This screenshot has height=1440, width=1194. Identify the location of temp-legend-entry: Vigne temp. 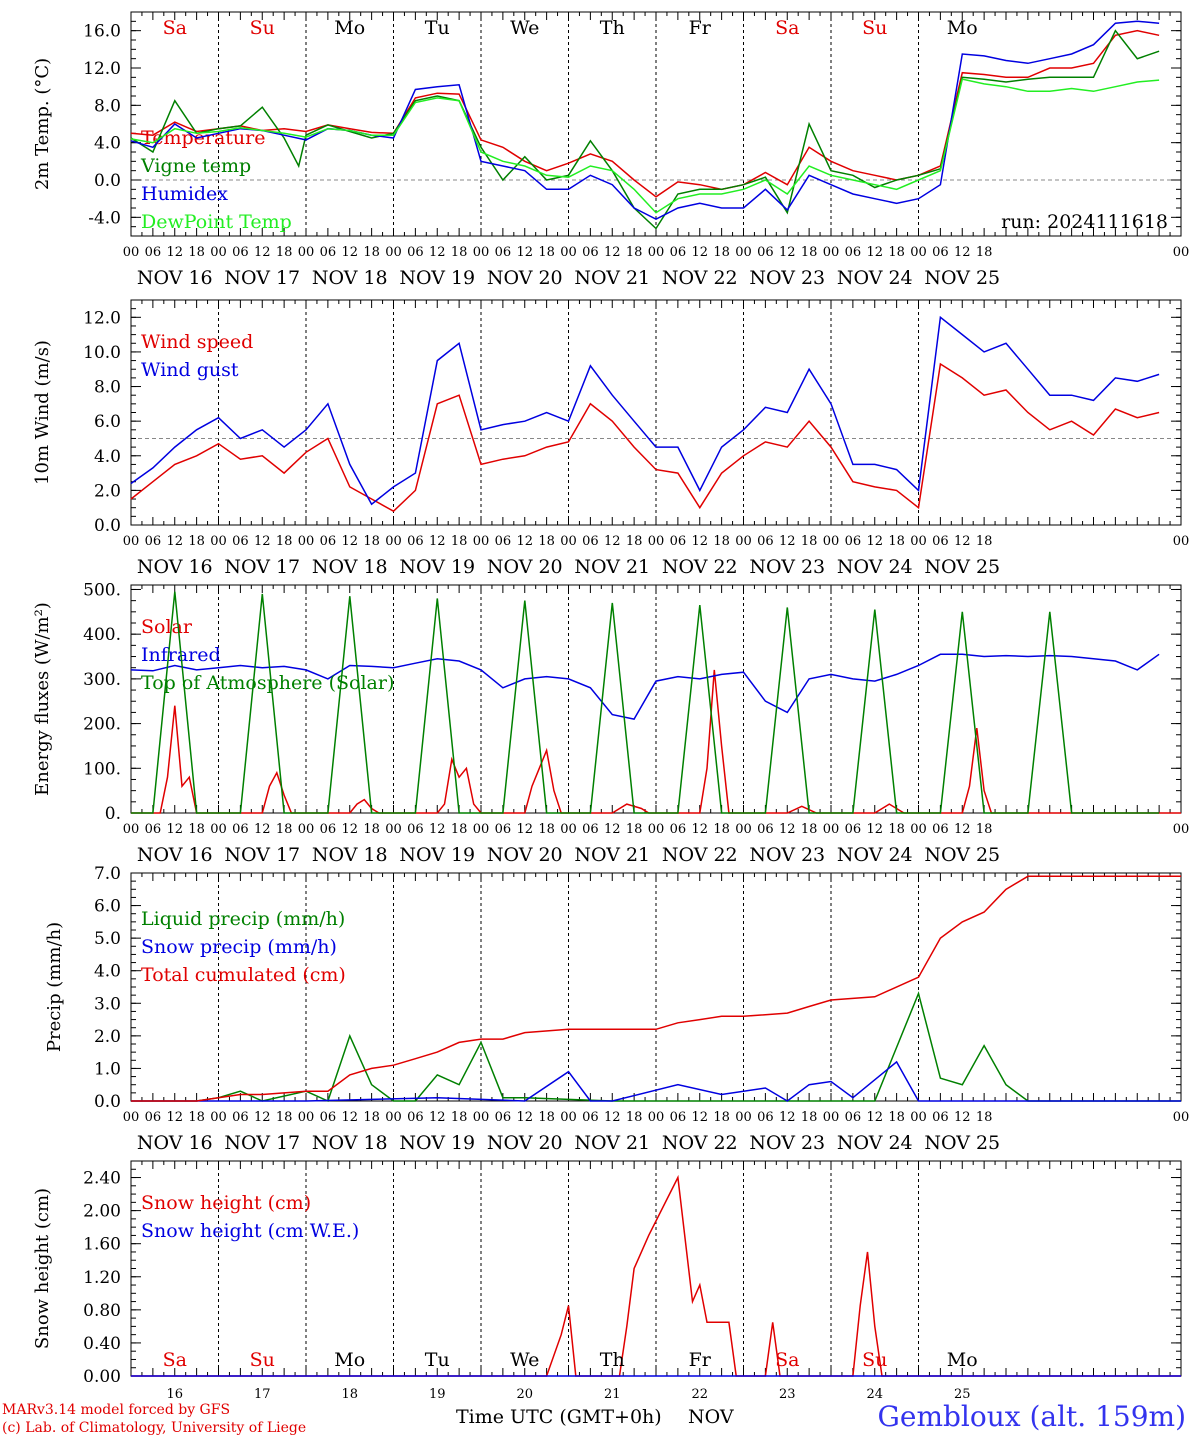
(195, 166).